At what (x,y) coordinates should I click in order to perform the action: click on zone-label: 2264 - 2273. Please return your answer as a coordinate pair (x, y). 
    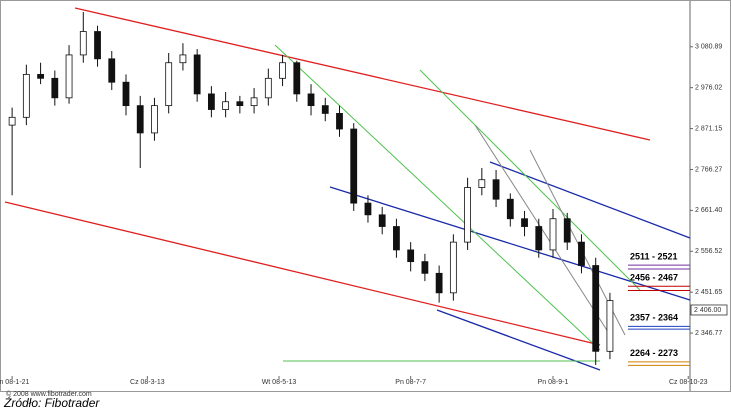
    Looking at the image, I should click on (654, 353).